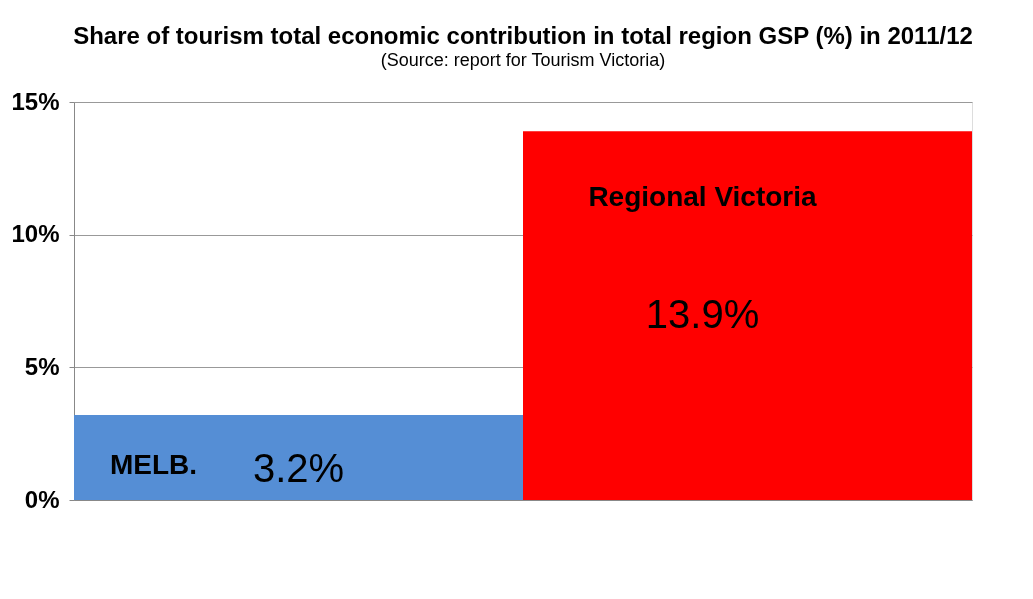 The width and height of the screenshot is (1033, 599). I want to click on chart-title: Share of tourism total economic contribution in total region GSP (%) in 2011/12, so click(523, 35).